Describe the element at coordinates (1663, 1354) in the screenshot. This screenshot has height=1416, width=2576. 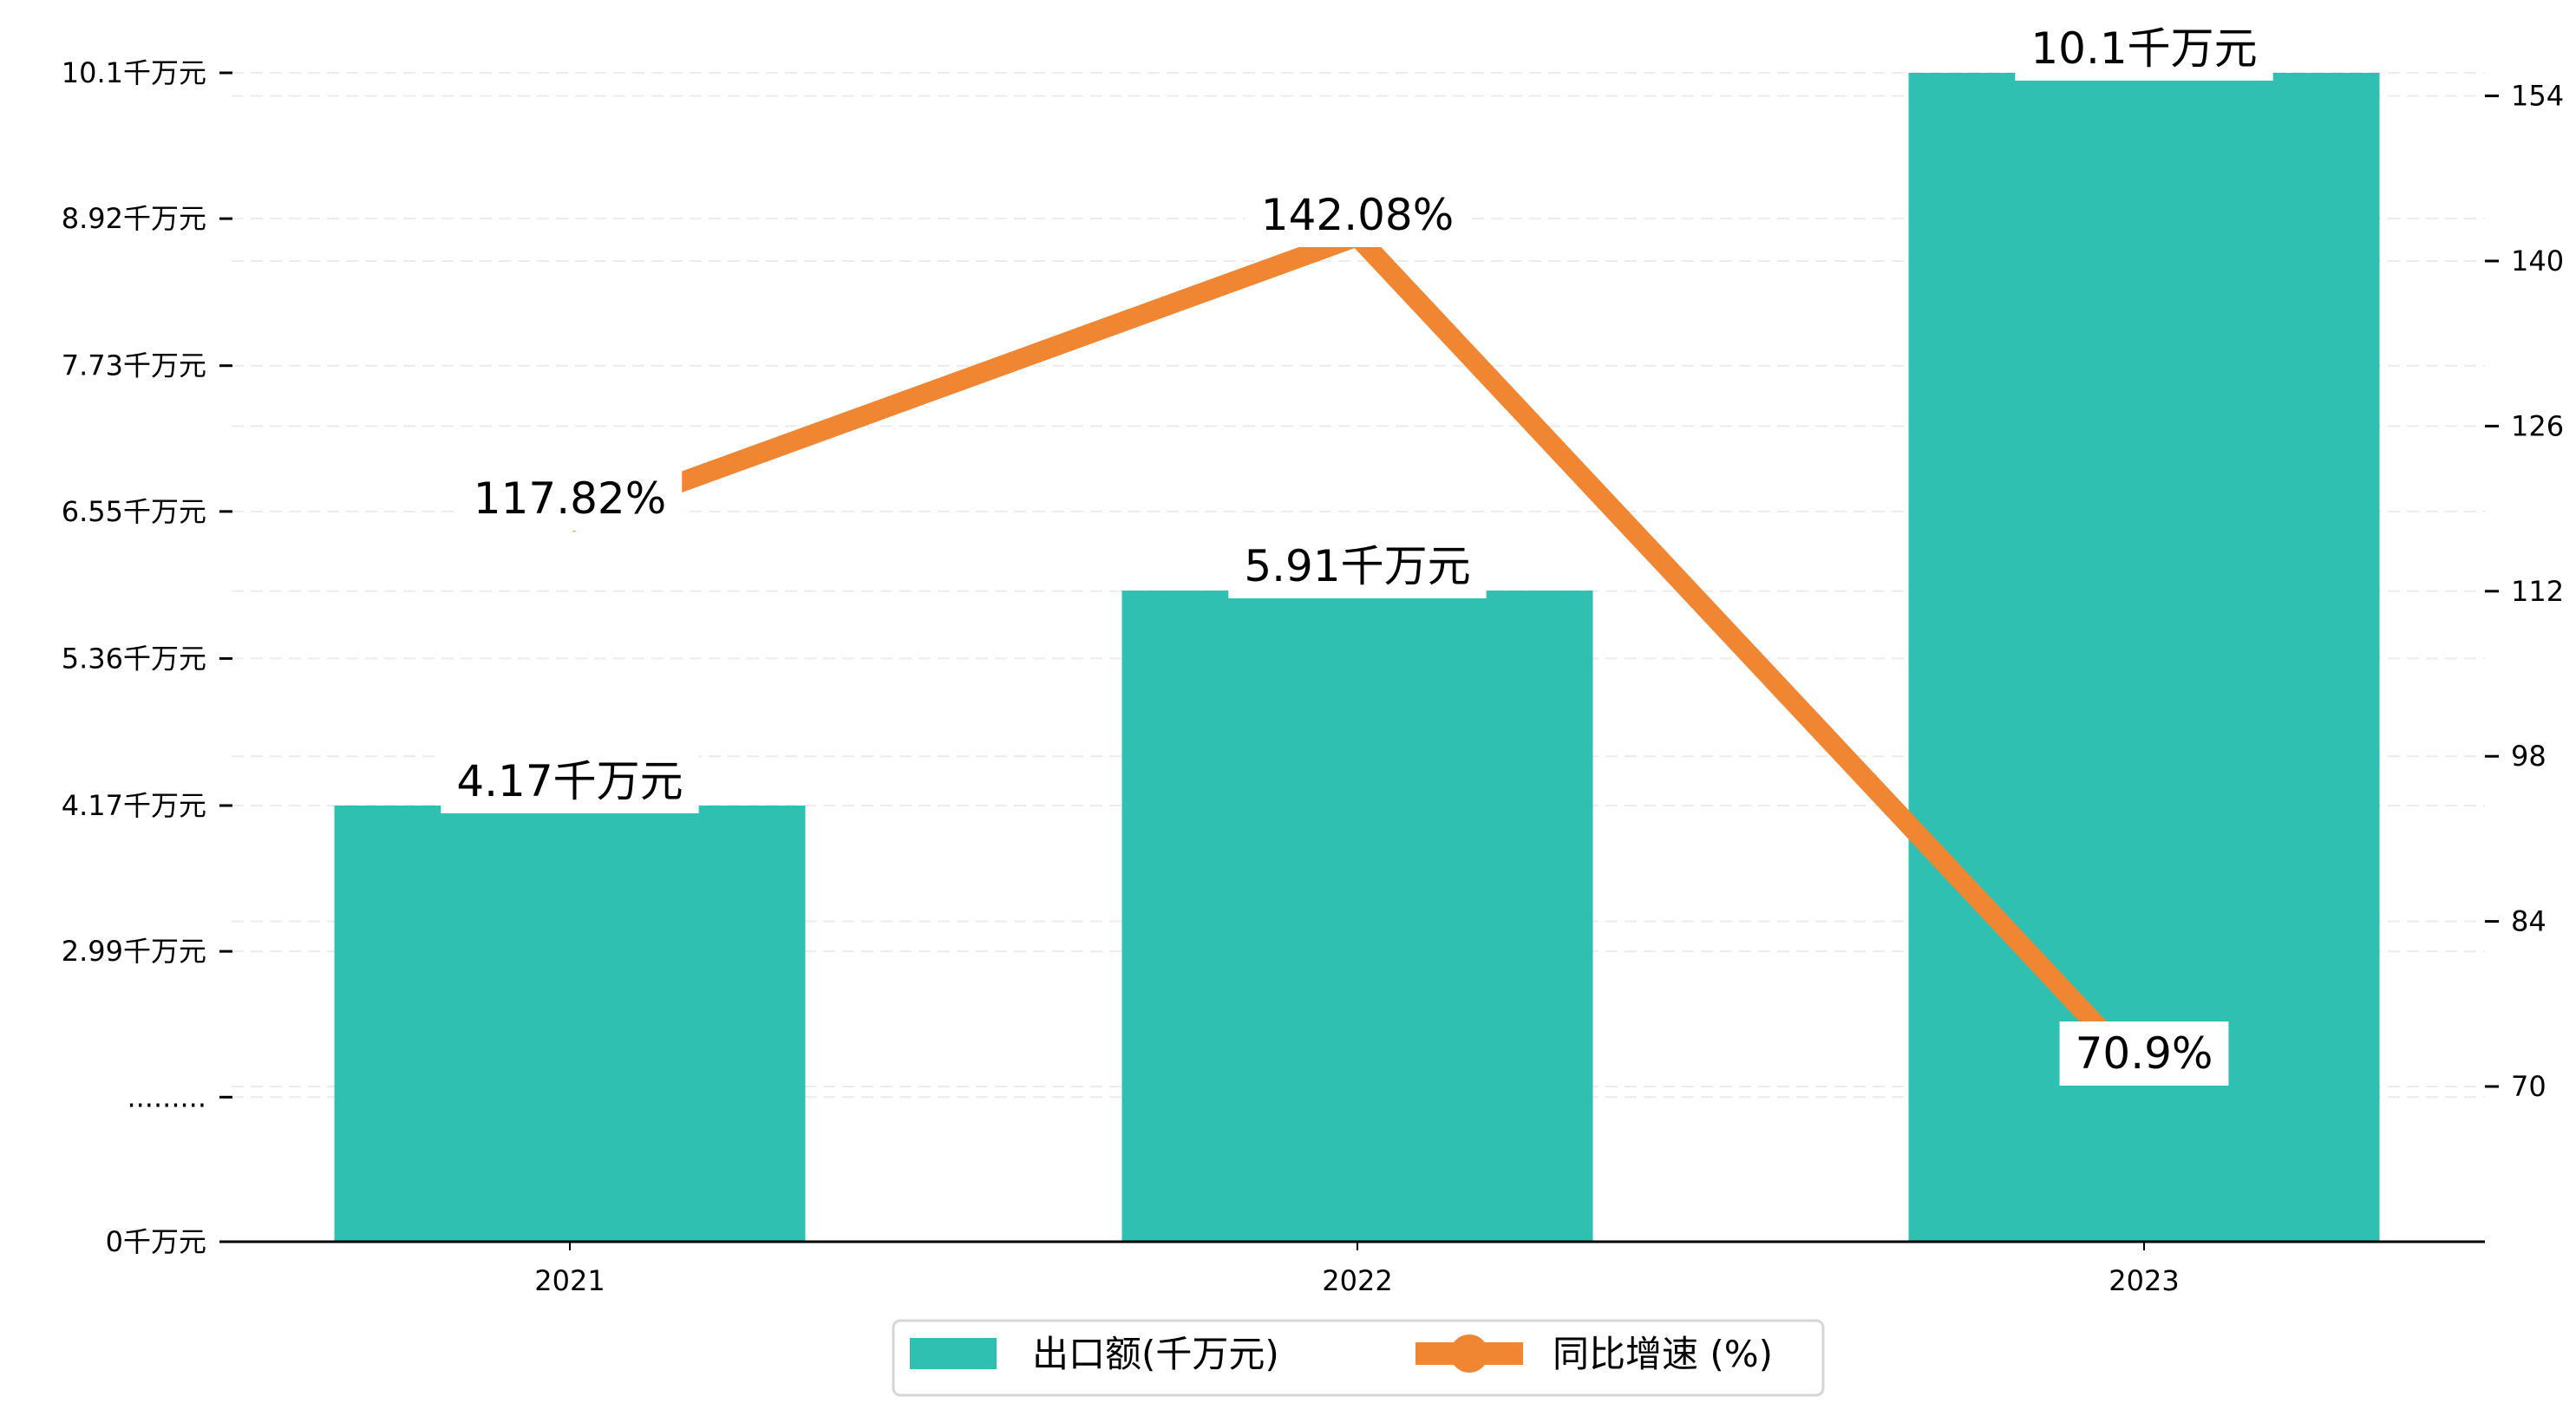
I see `legend-label-growth: 同比增速 (%)` at that location.